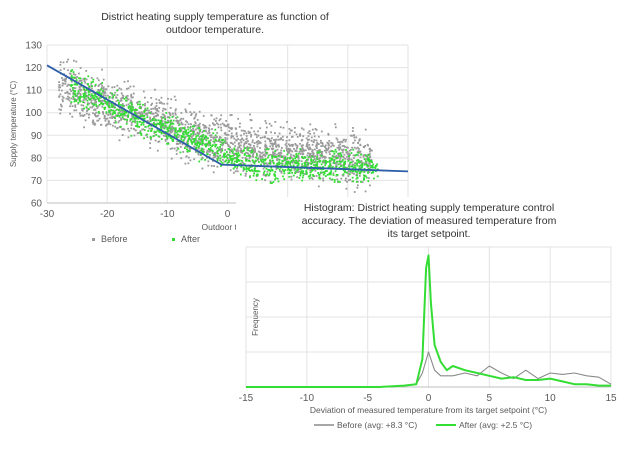 The height and width of the screenshot is (451, 630). What do you see at coordinates (93, 239) in the screenshot?
I see `legend-before-marker` at bounding box center [93, 239].